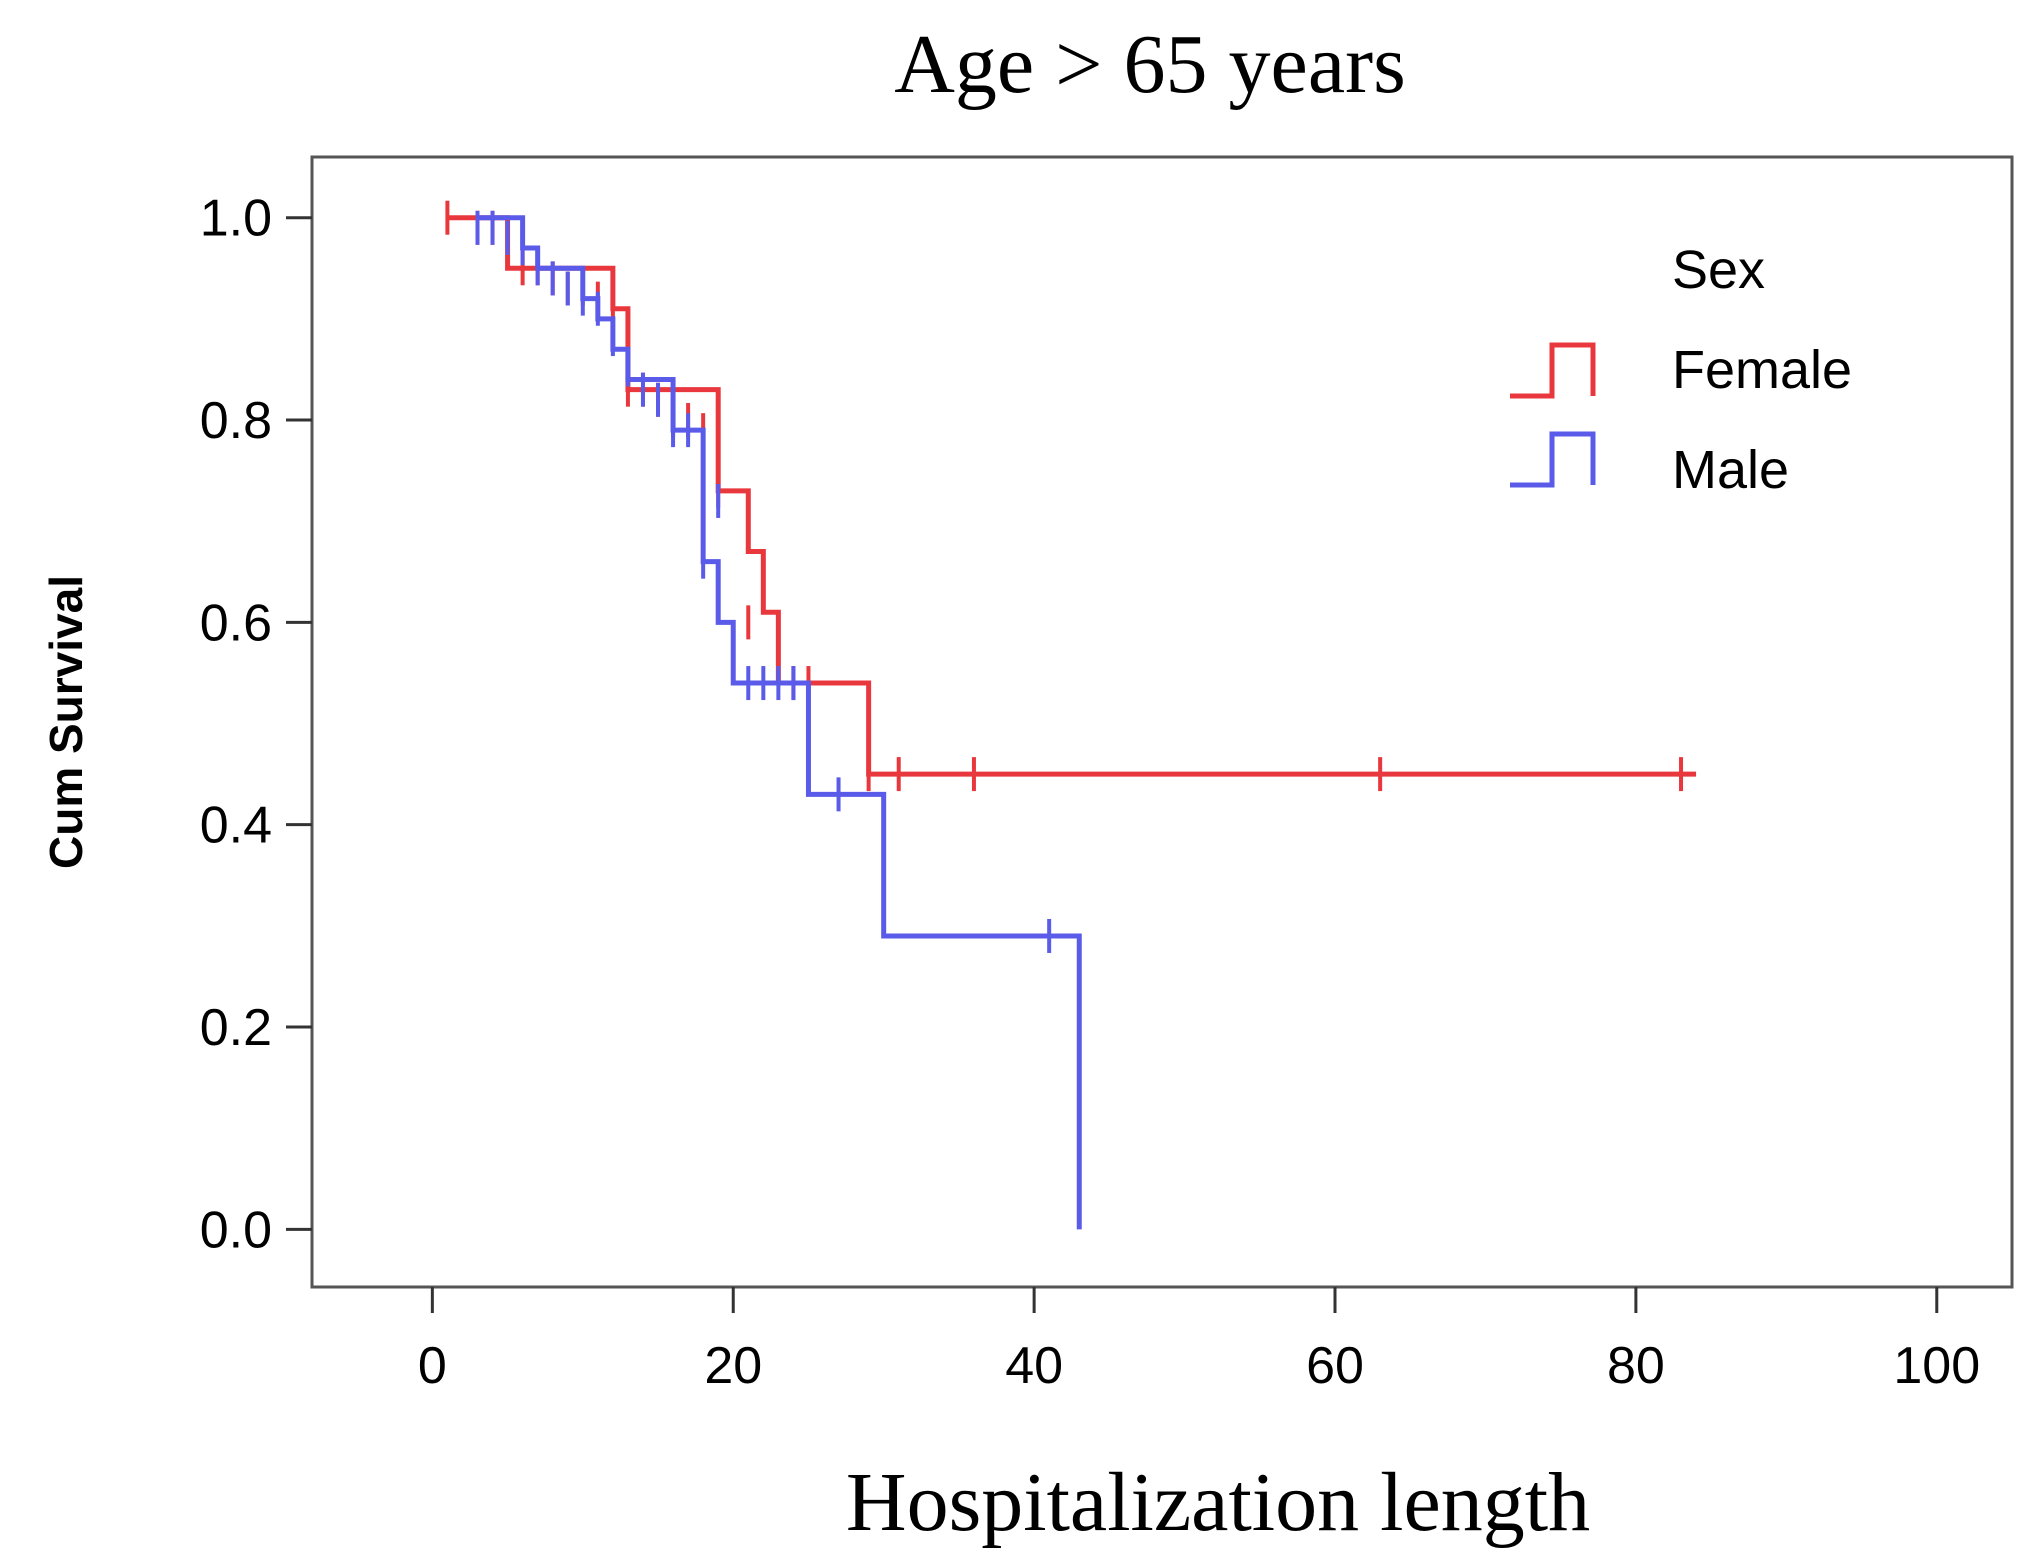 The height and width of the screenshot is (1567, 2021). Describe the element at coordinates (1730, 470) in the screenshot. I see `legend-male-label: Male` at that location.